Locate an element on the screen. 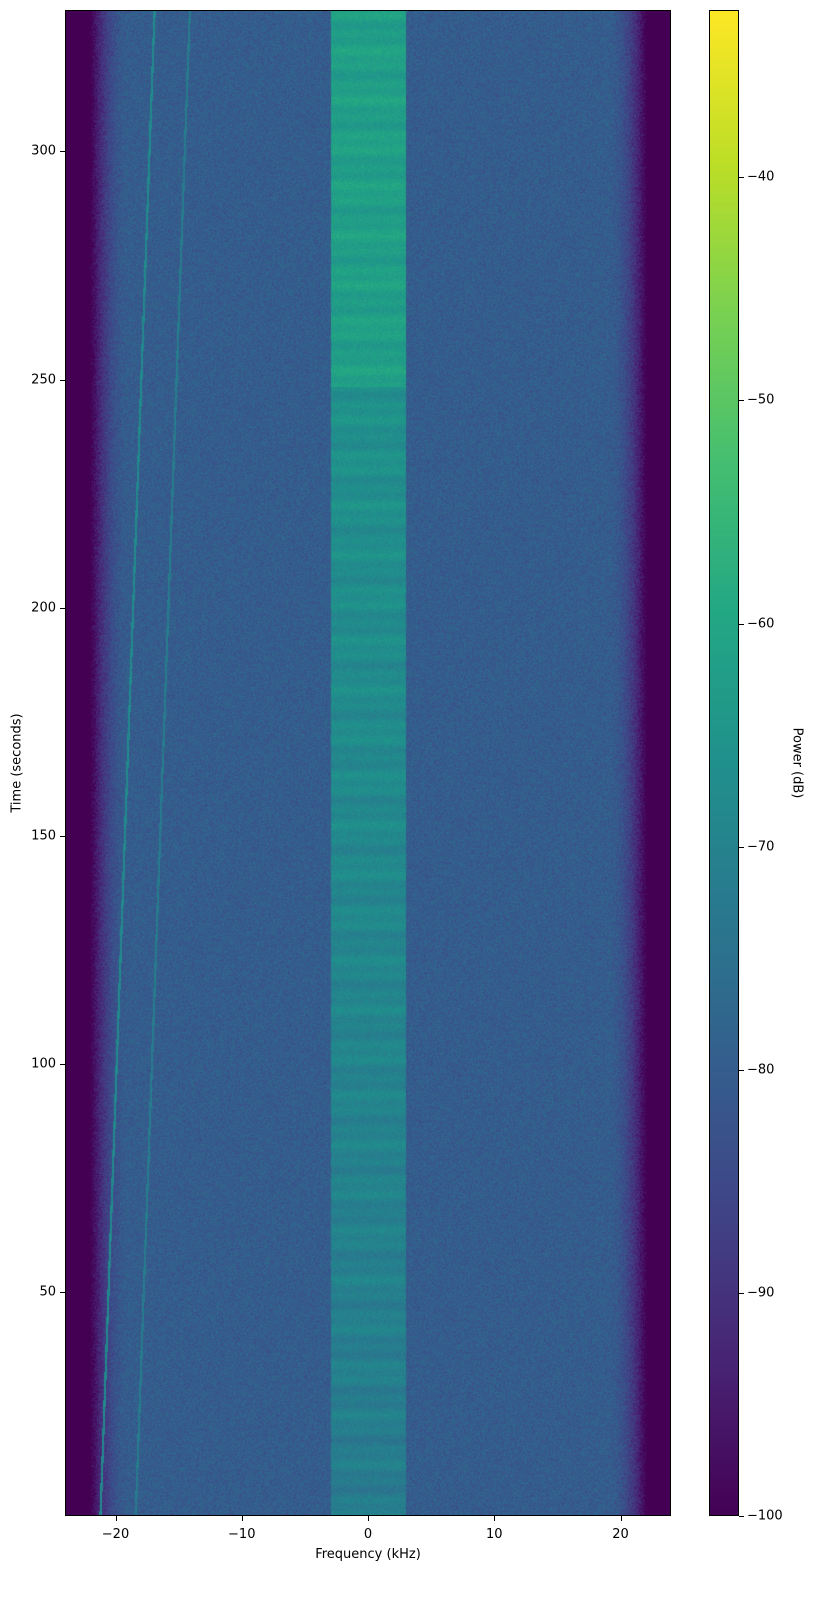 Image resolution: width=832 pixels, height=1603 pixels. y-tick-label: 250 is located at coordinates (43, 380).